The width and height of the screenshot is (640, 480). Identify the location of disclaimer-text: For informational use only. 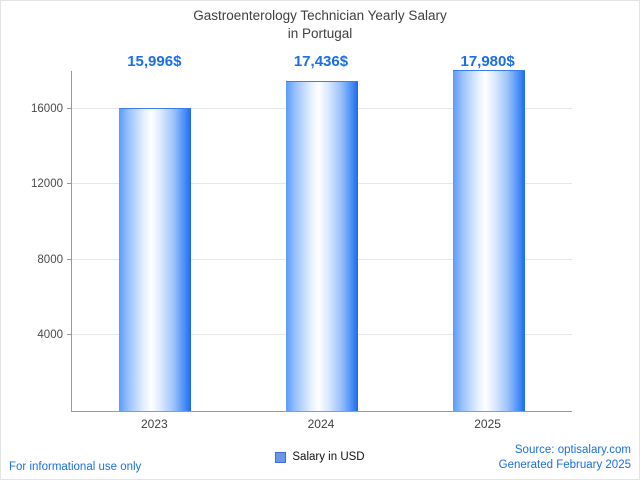
(75, 467).